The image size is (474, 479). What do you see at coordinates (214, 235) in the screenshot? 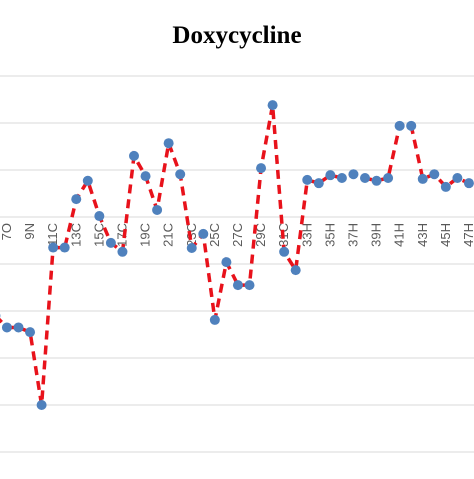
I see `x-tick-label: 25C` at bounding box center [214, 235].